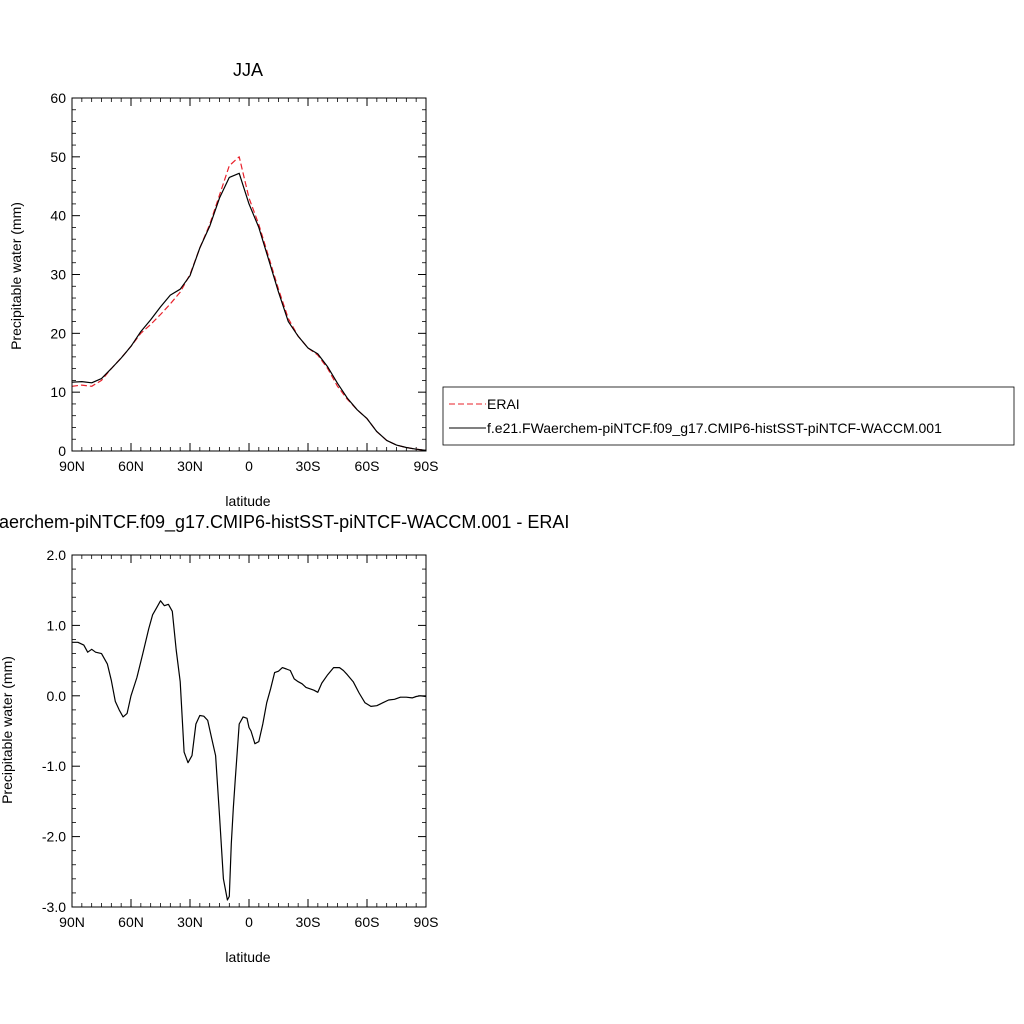  What do you see at coordinates (7, 730) in the screenshot?
I see `bottom-y-axis-label: Precipitable water (mm)` at bounding box center [7, 730].